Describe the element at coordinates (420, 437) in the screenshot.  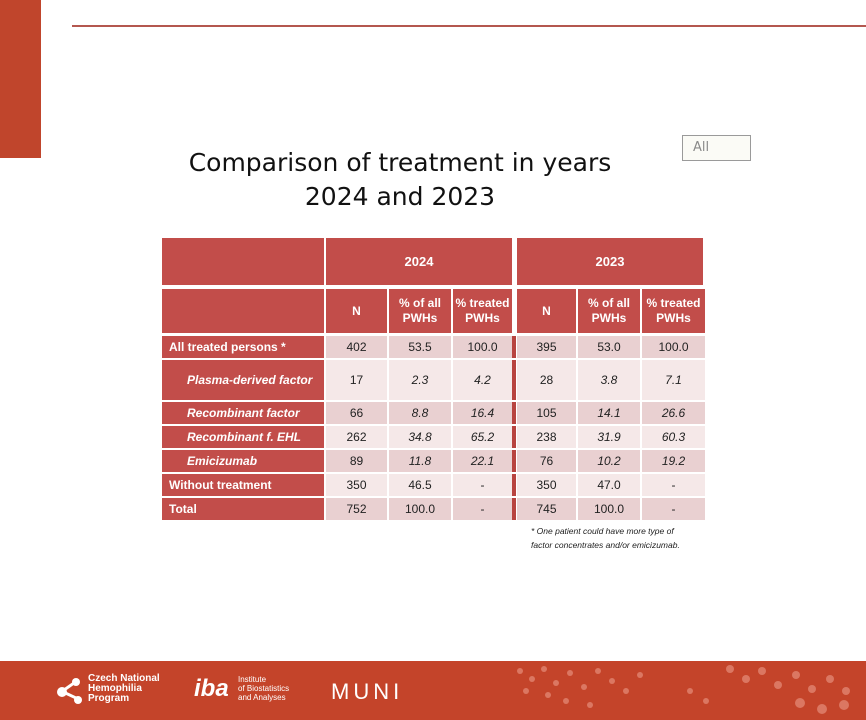
I see `cell-pct-all-2024: 34.8` at that location.